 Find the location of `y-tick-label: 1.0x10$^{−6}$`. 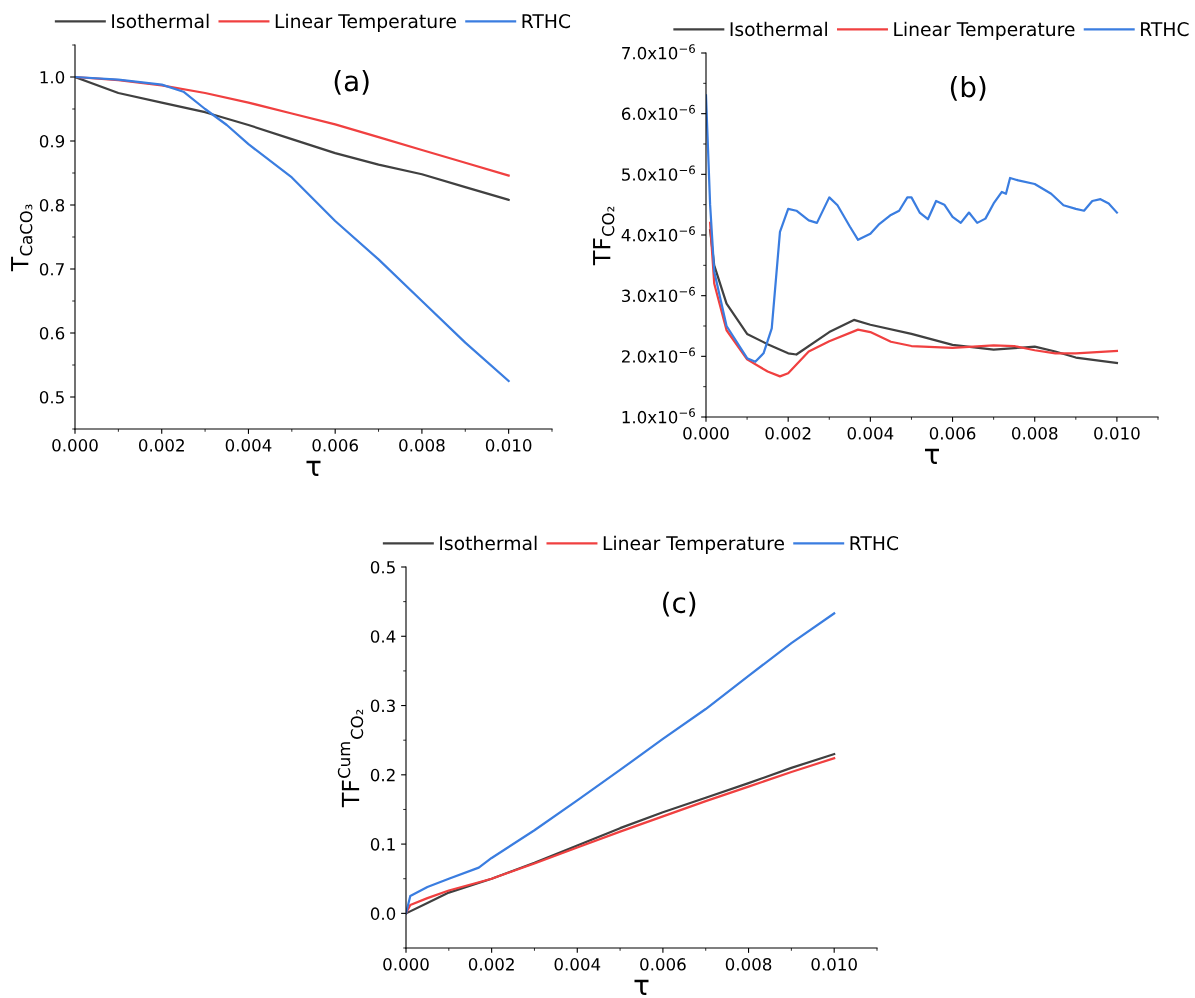

y-tick-label: 1.0x10$^{−6}$ is located at coordinates (658, 416).